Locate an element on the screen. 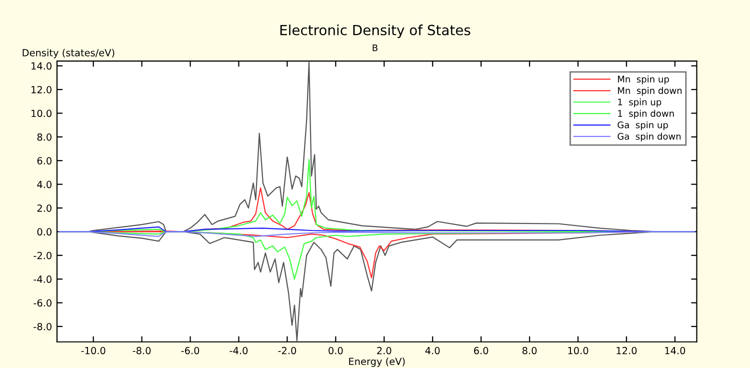  x-tick-label: 12.0 is located at coordinates (626, 350).